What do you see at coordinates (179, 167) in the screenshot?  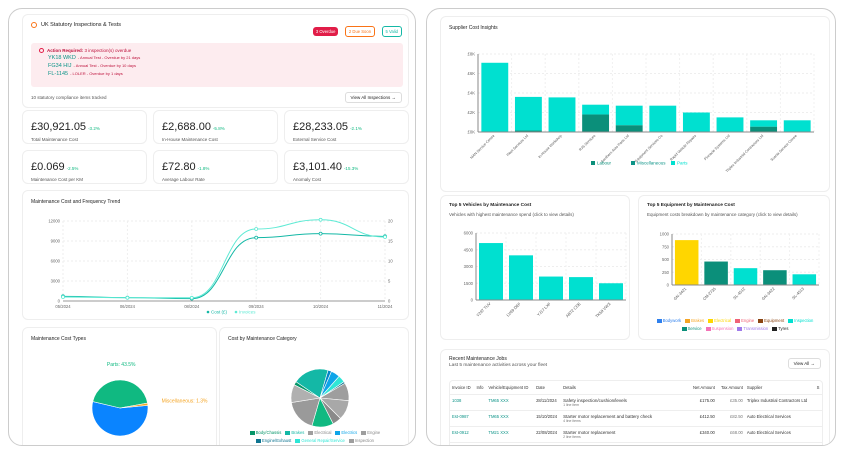 I see `kpi-value: £72.80` at bounding box center [179, 167].